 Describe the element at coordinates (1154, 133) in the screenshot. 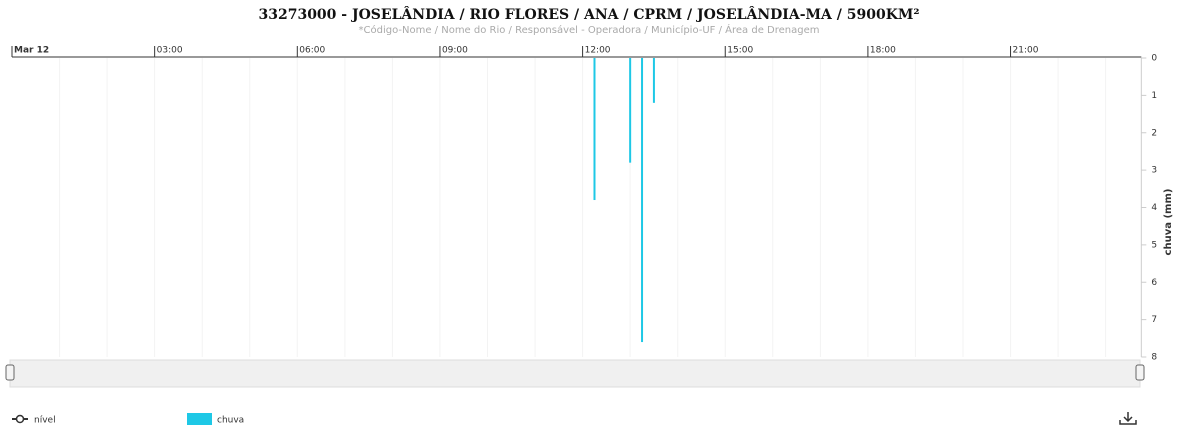

I see `y-tick-label: 2` at that location.